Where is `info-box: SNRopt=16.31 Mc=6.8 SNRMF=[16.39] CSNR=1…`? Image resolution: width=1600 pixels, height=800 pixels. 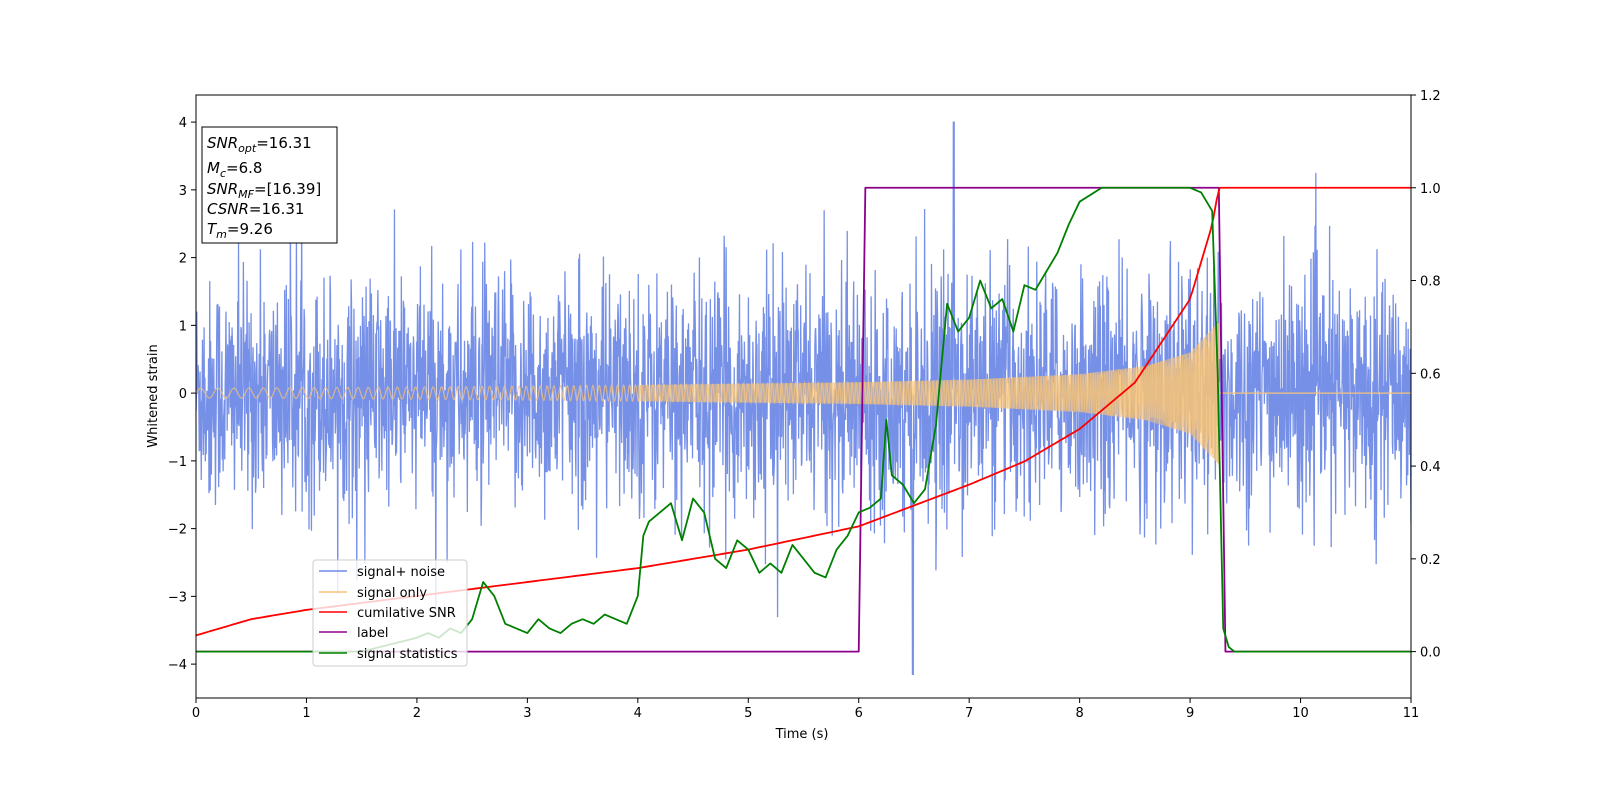 info-box: SNRopt=16.31 Mc=6.8 SNRMF=[16.39] CSNR=1… is located at coordinates (269, 185).